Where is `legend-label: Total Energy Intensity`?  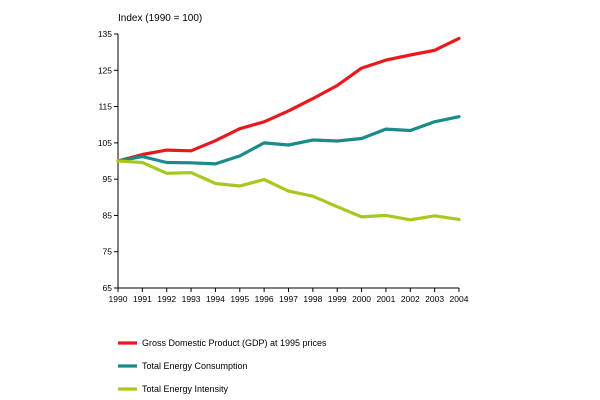
legend-label: Total Energy Intensity is located at coordinates (185, 389).